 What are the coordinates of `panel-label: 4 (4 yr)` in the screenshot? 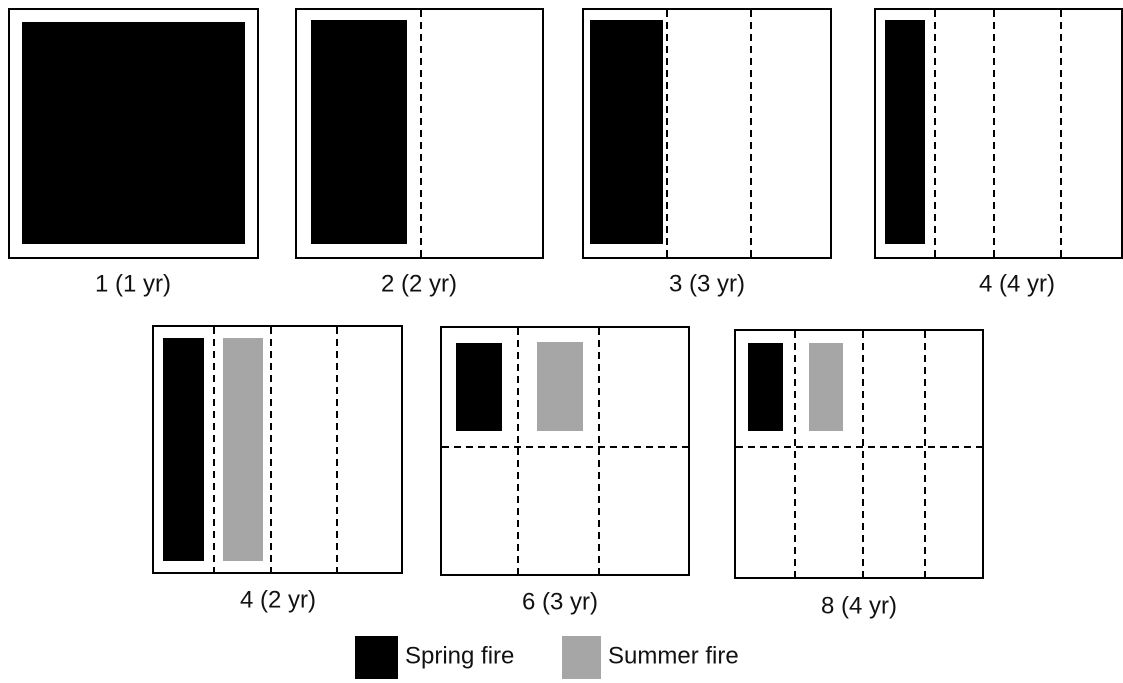 It's located at (1017, 283).